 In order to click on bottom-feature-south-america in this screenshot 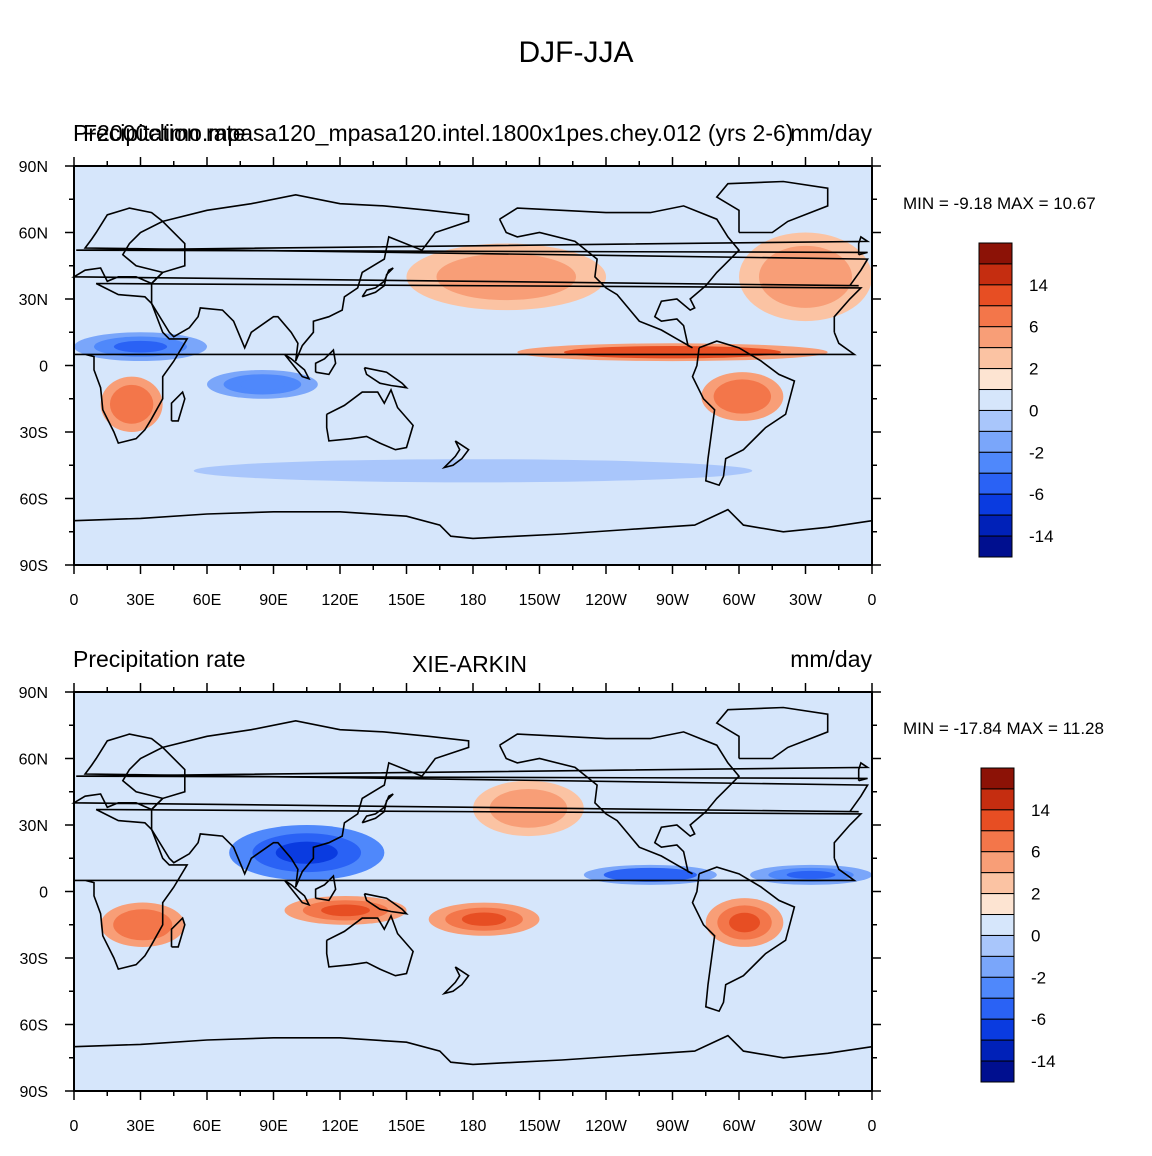, I will do `click(744, 922)`.